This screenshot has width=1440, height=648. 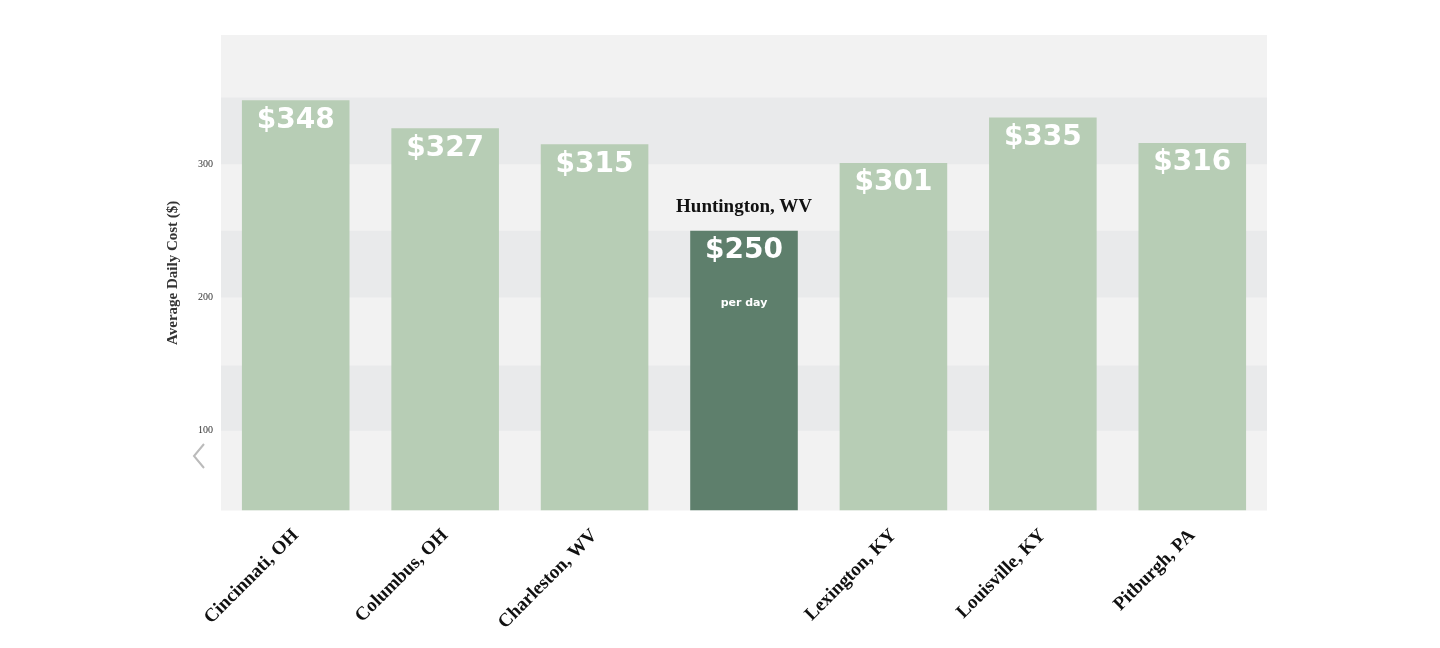 I want to click on y-tick-label: 200, so click(x=205, y=297).